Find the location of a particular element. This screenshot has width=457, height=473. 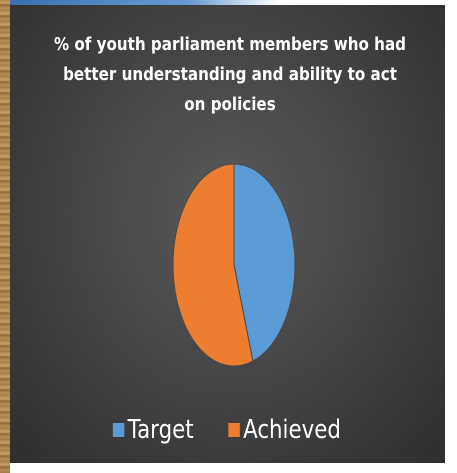

legend-label-target: Target is located at coordinates (160, 430).